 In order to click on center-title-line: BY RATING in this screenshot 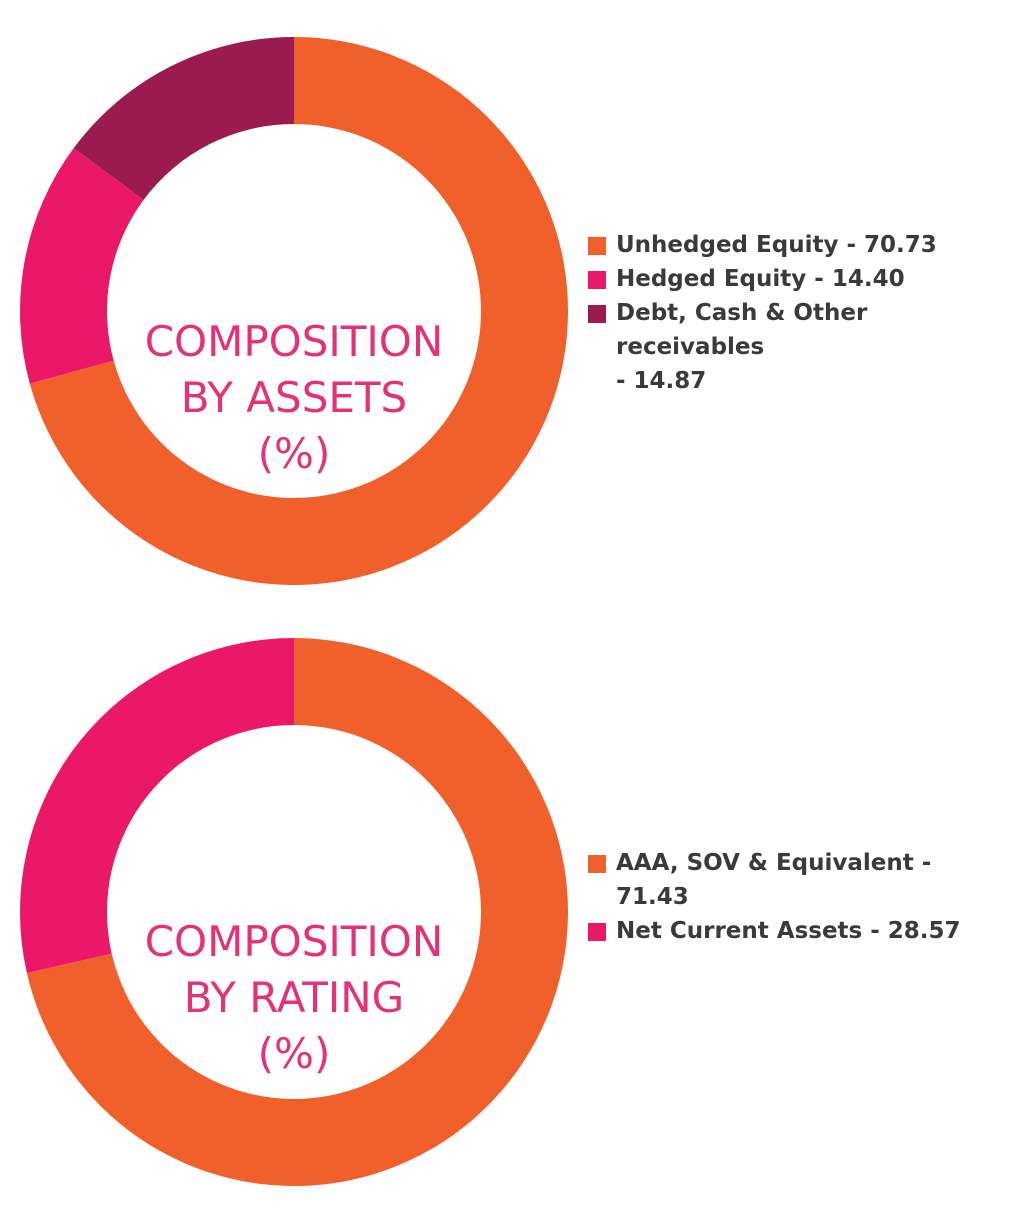, I will do `click(294, 997)`.